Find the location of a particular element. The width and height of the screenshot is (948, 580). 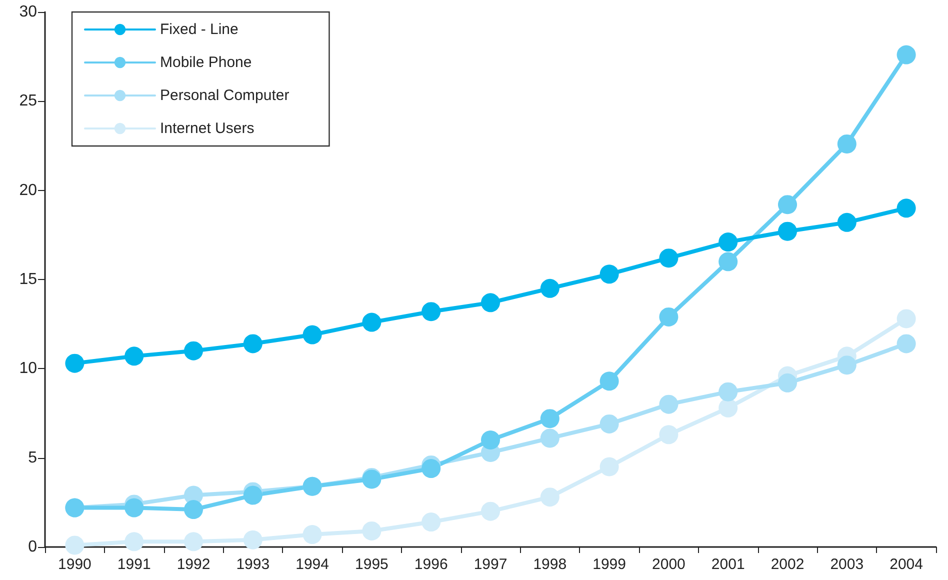

x-tick-label: 2004 is located at coordinates (906, 564).